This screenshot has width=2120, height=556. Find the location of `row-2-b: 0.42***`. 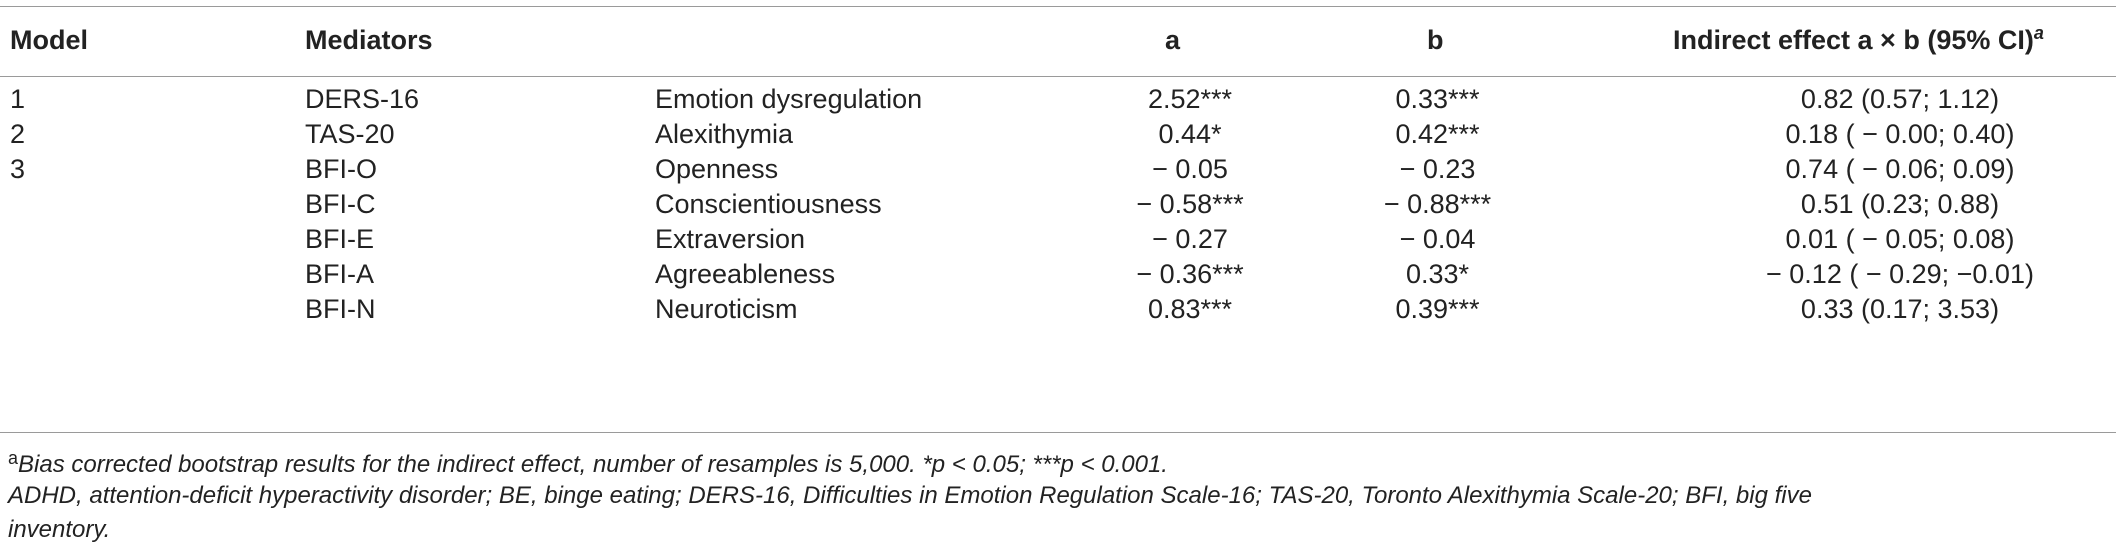

row-2-b: 0.42*** is located at coordinates (1437, 134).